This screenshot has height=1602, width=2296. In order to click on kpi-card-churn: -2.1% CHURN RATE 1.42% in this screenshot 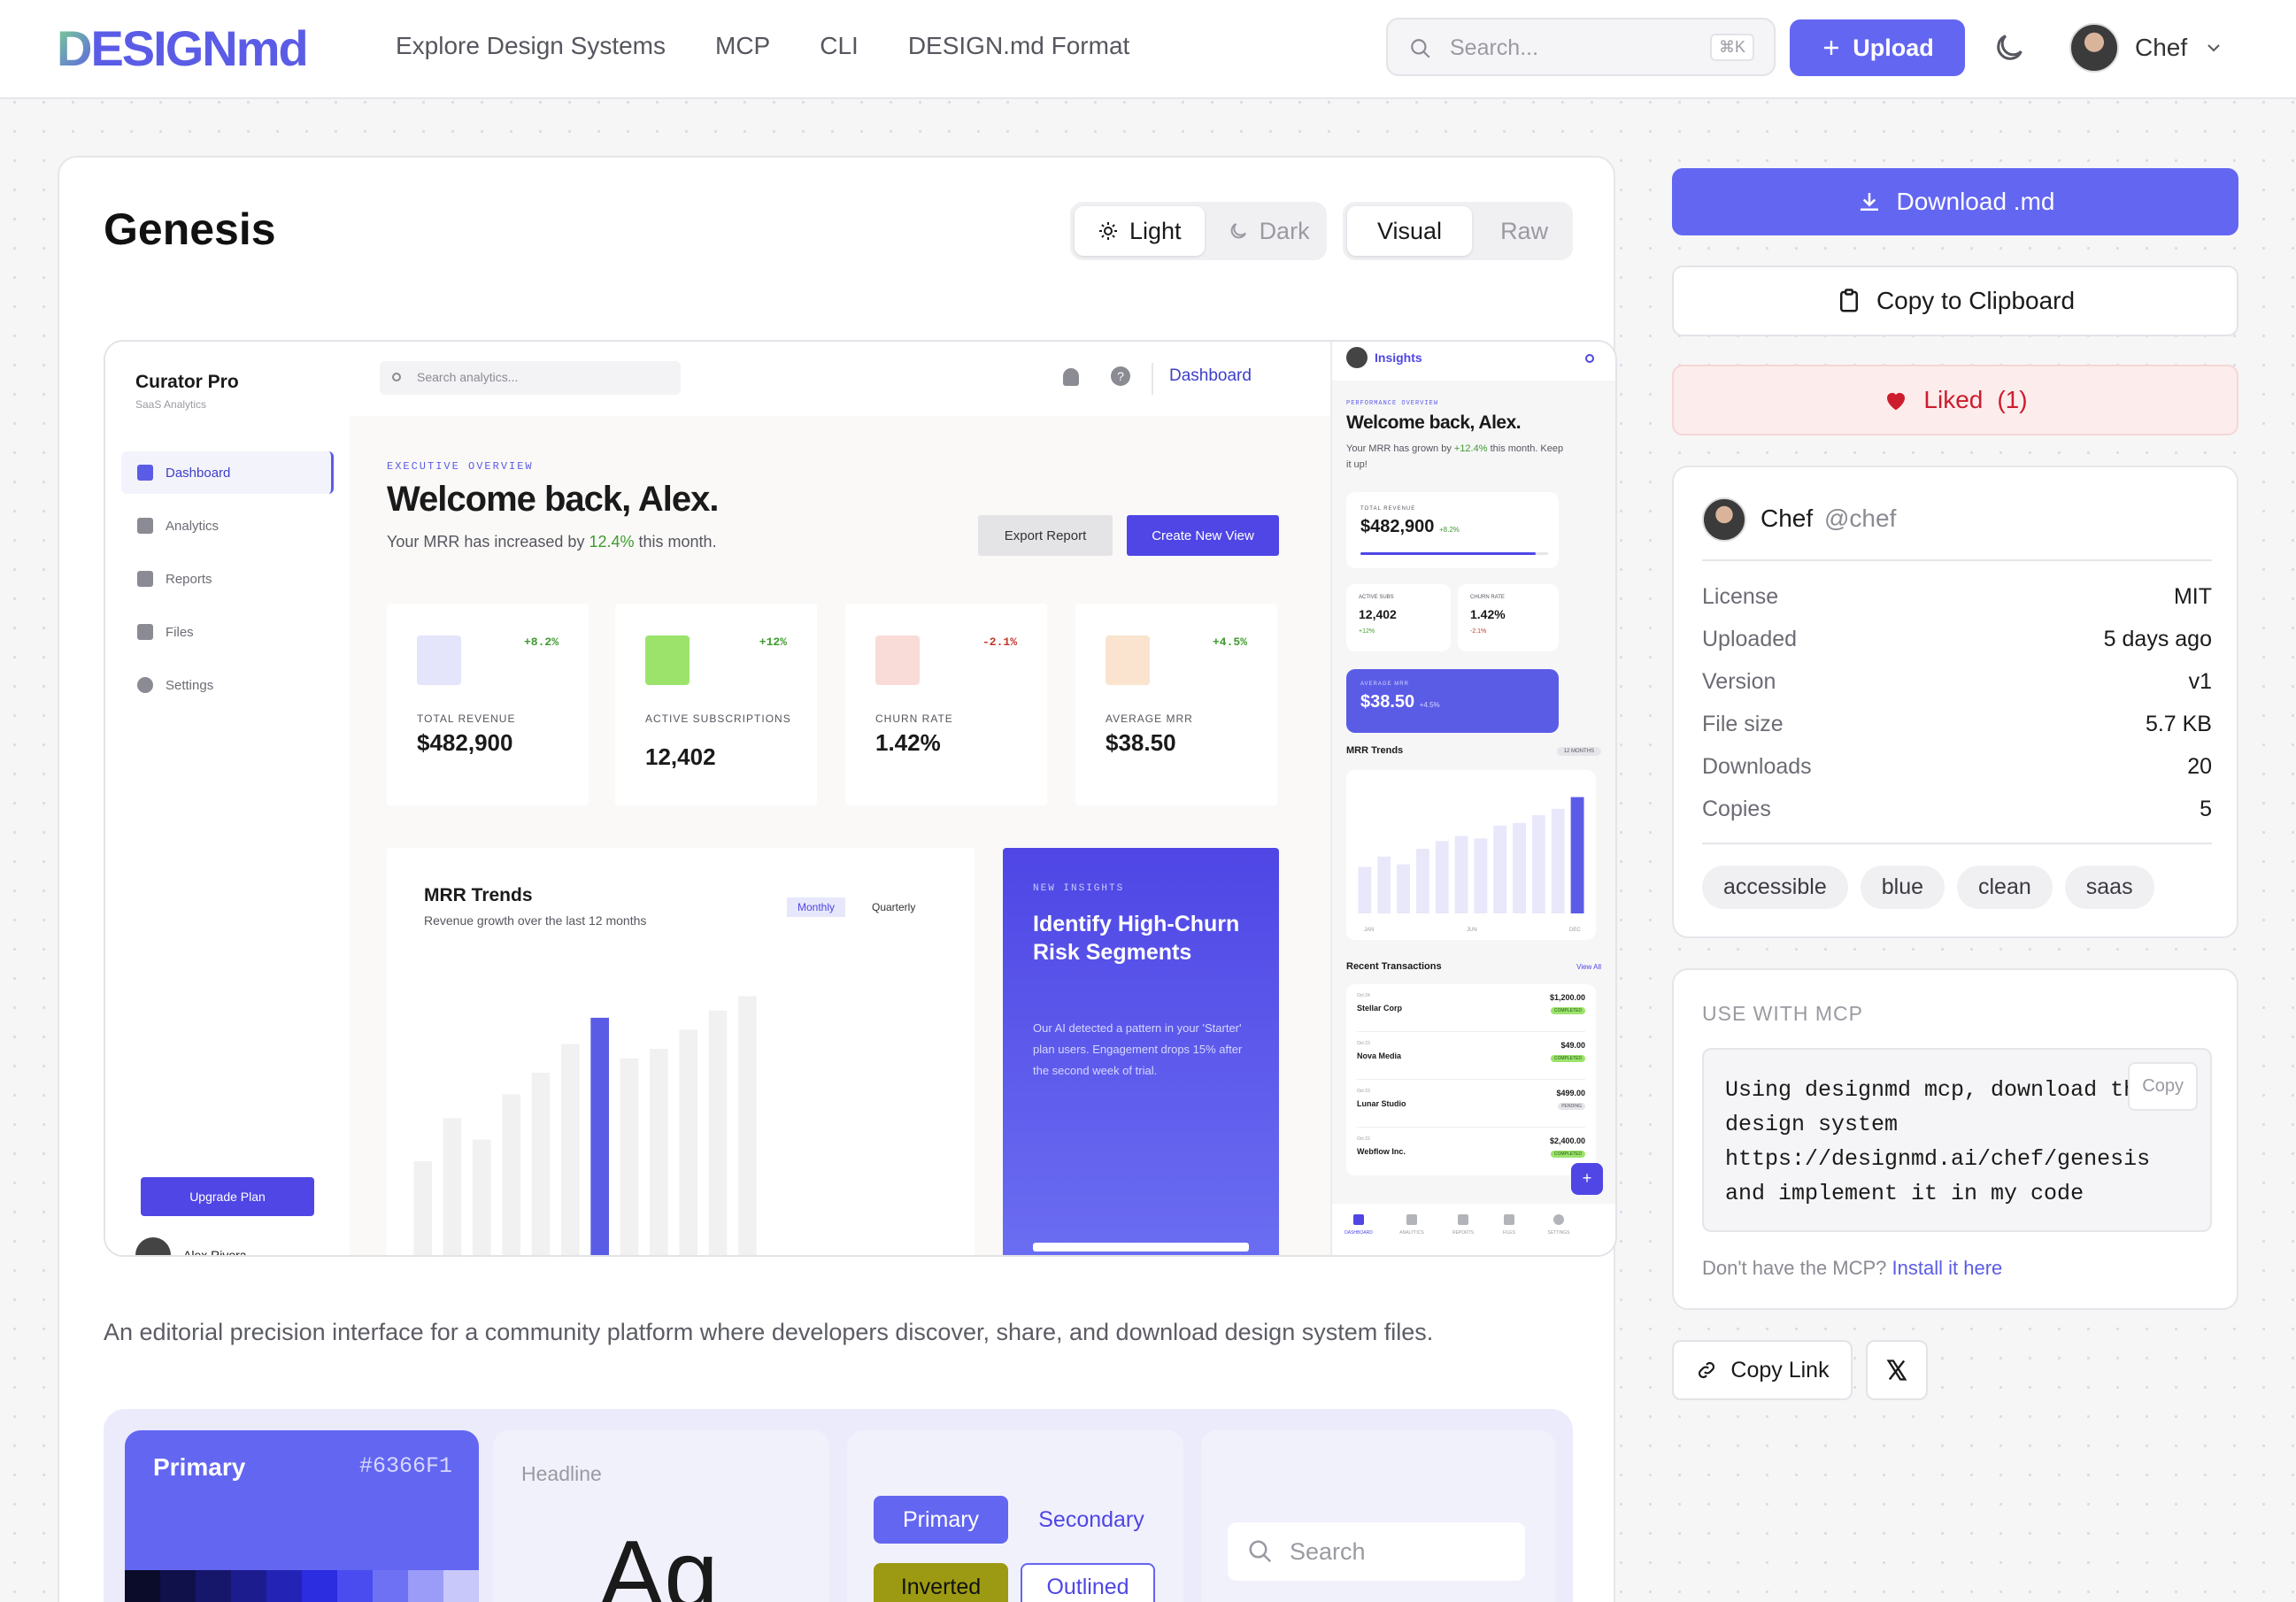, I will do `click(946, 704)`.